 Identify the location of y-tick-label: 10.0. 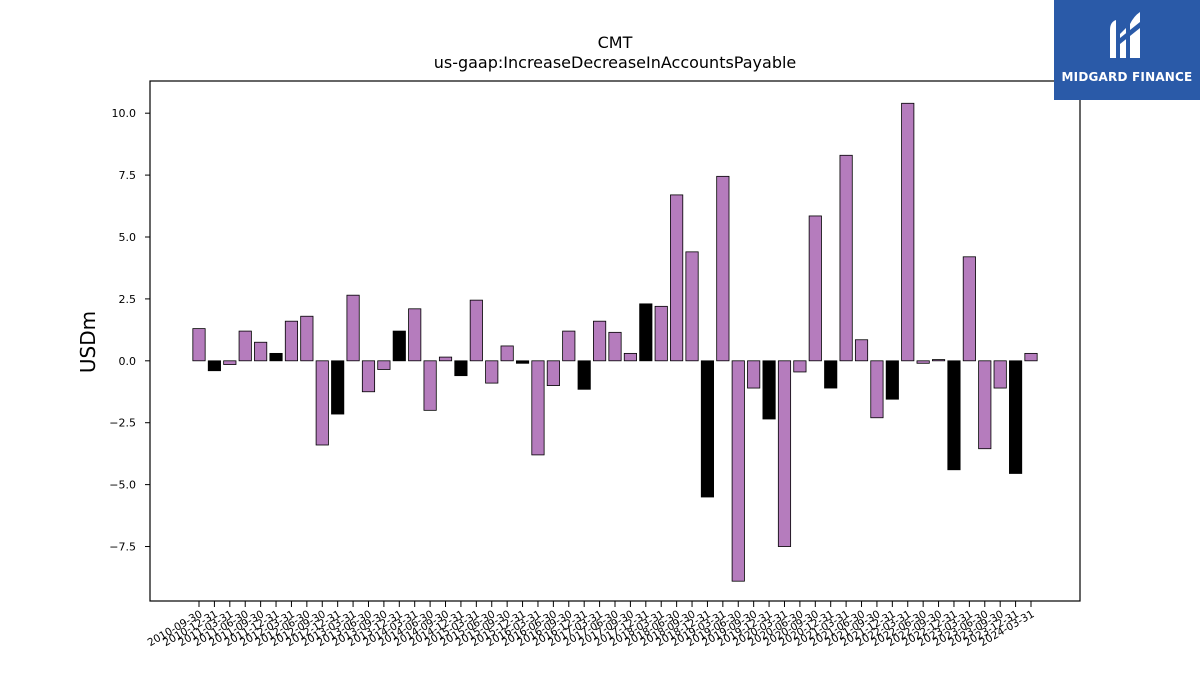
(124, 113).